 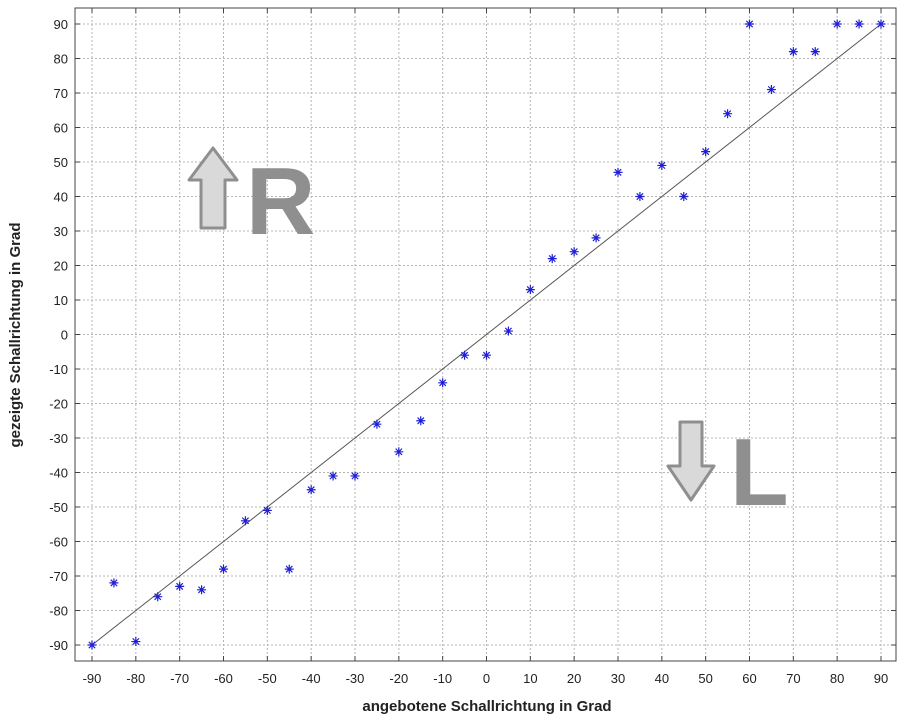 What do you see at coordinates (793, 678) in the screenshot?
I see `x-tick-label: 70` at bounding box center [793, 678].